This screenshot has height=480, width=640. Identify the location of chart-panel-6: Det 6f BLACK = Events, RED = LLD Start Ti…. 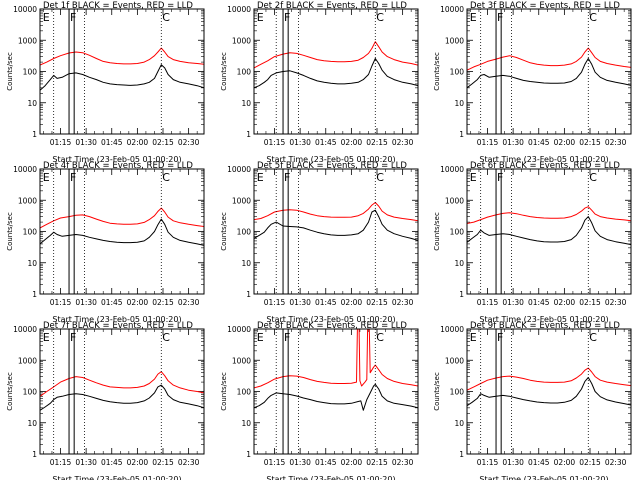
(532, 242).